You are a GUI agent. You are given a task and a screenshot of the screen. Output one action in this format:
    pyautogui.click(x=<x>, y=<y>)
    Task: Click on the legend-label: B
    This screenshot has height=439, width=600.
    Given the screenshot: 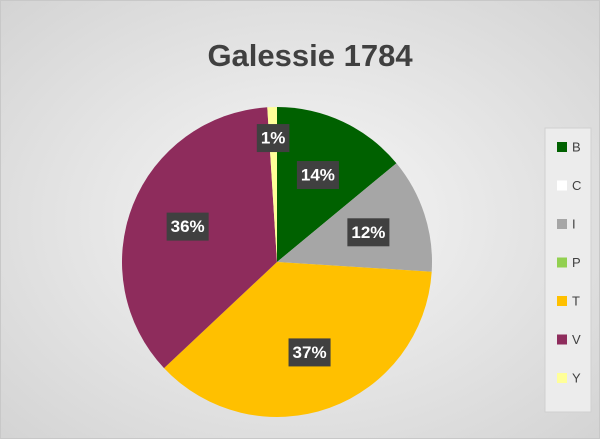 What is the action you would take?
    pyautogui.click(x=576, y=146)
    